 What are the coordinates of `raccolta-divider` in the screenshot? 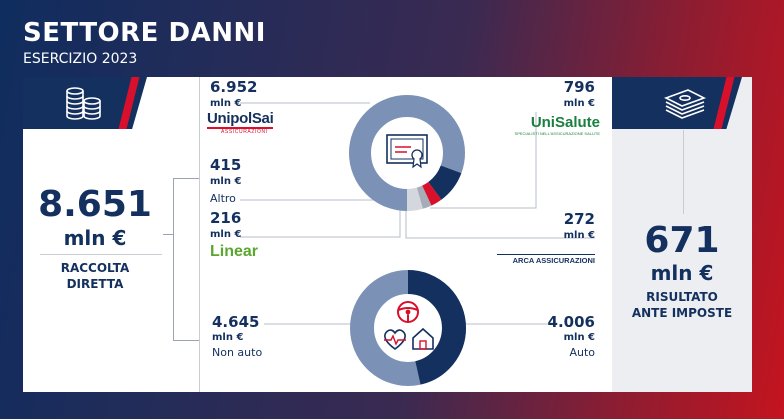 It's located at (101, 254).